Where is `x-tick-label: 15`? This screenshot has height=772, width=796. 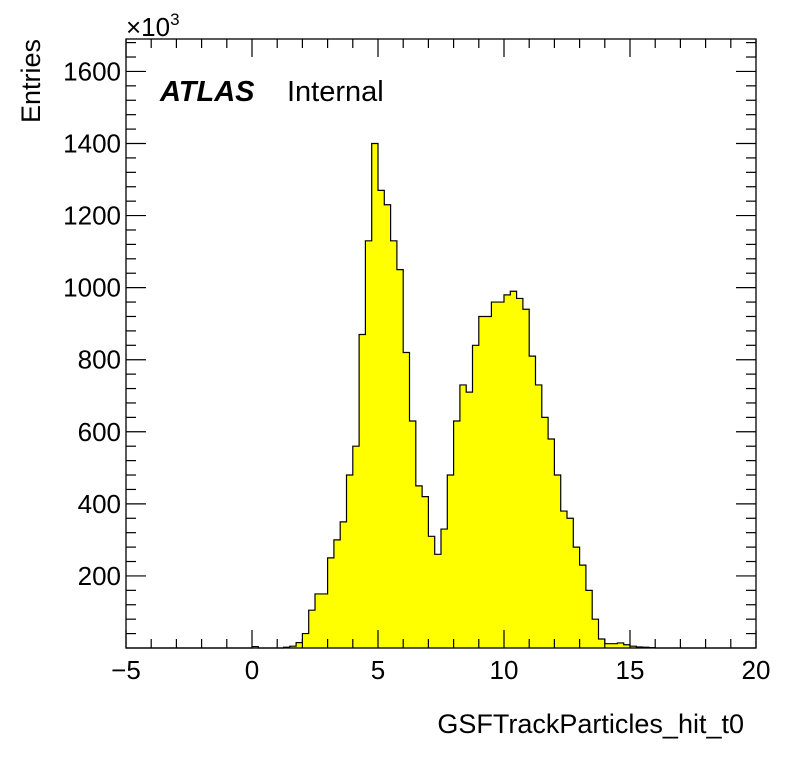
x-tick-label: 15 is located at coordinates (630, 670).